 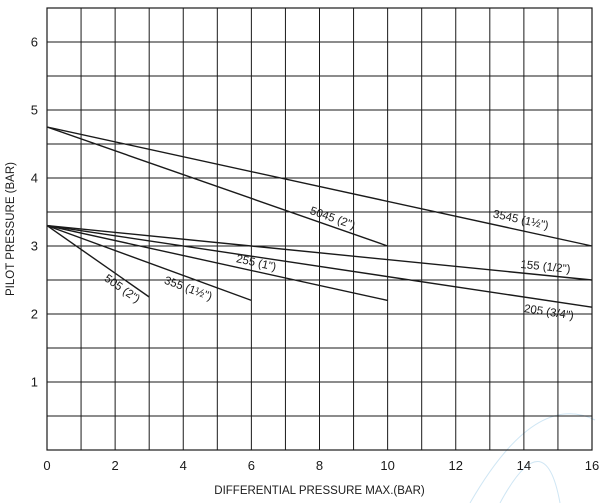 What do you see at coordinates (34, 314) in the screenshot?
I see `y-tick-label: 2` at bounding box center [34, 314].